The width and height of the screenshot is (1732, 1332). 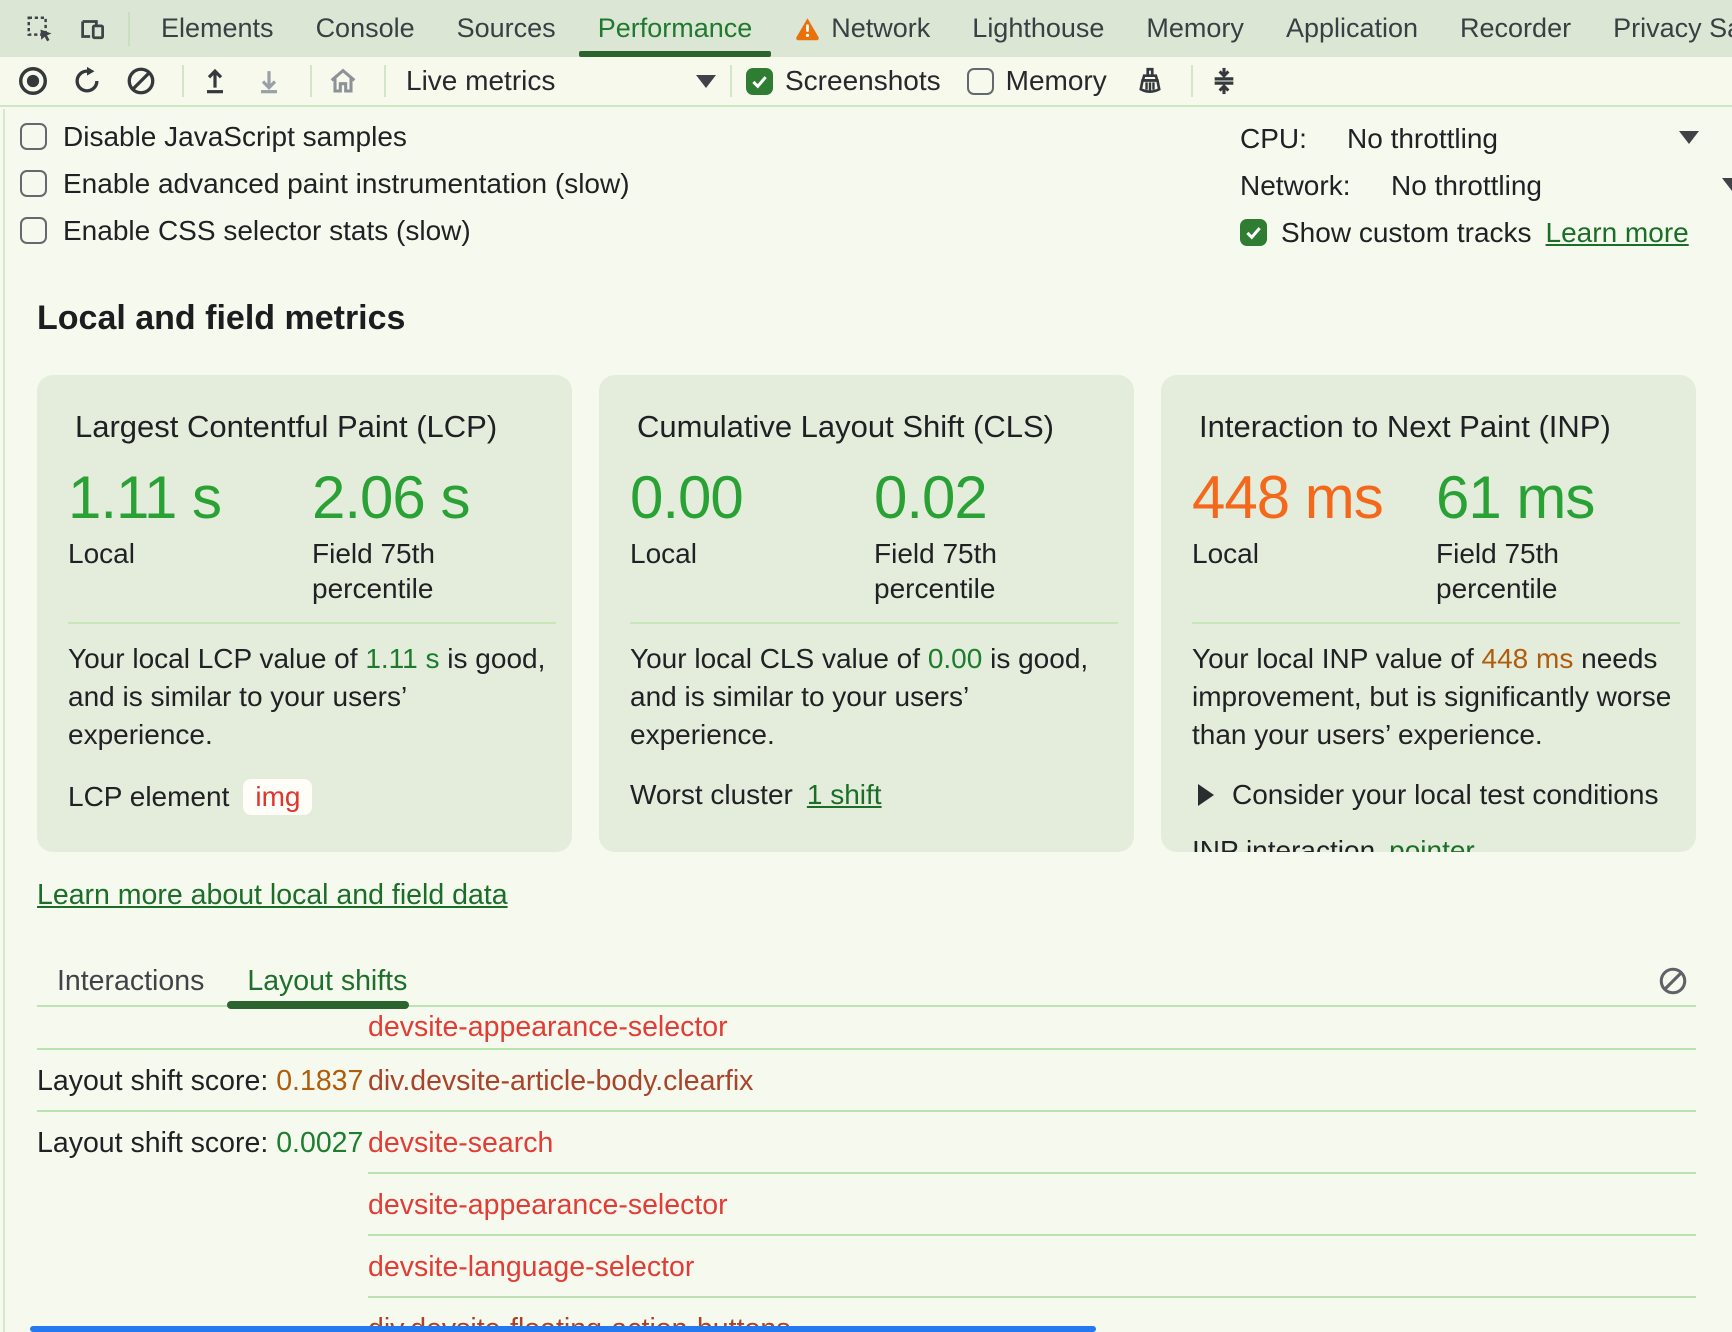 I want to click on clear-icon, so click(x=141, y=81).